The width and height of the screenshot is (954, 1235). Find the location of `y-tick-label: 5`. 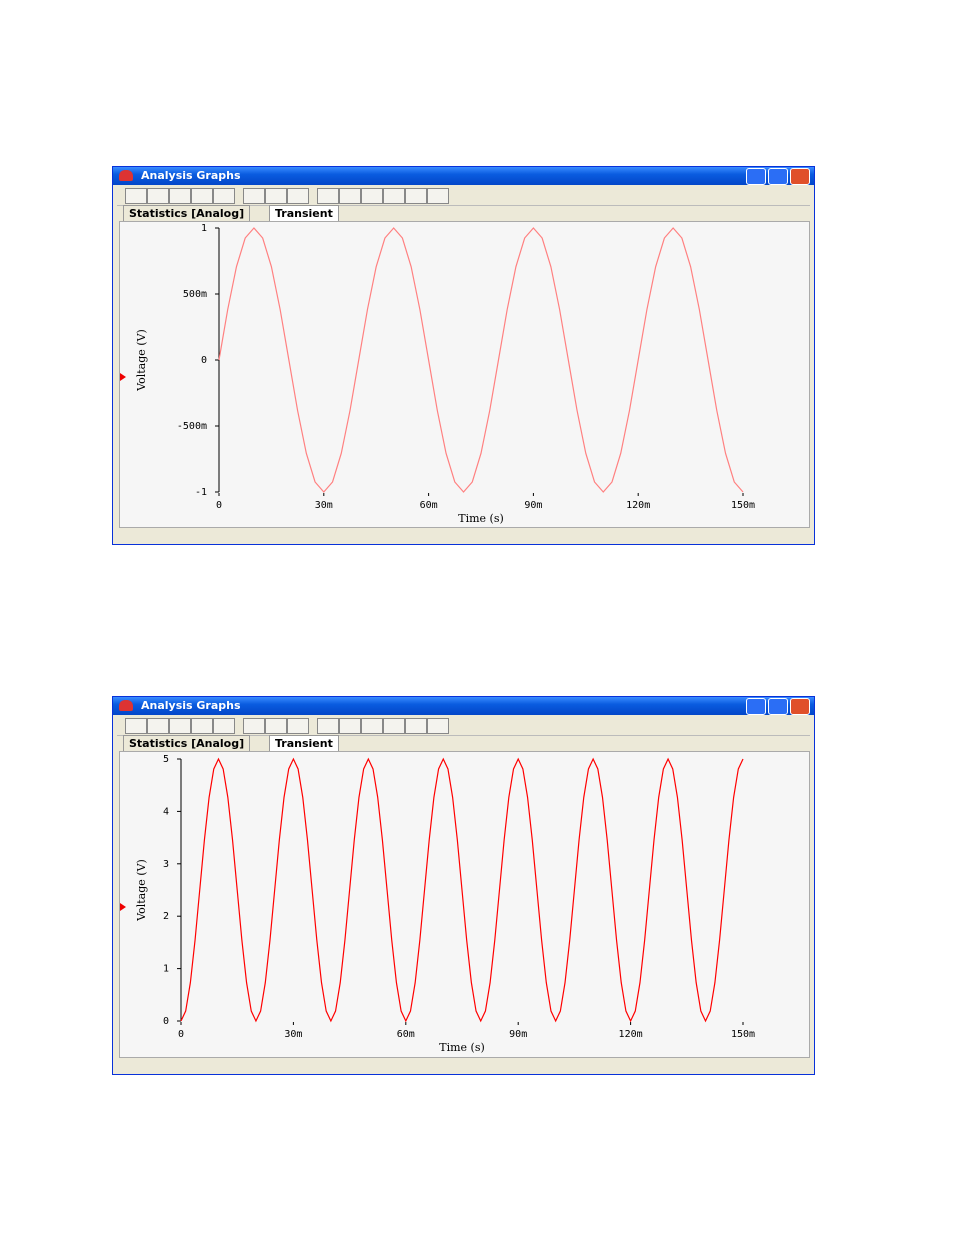

y-tick-label: 5 is located at coordinates (166, 759).